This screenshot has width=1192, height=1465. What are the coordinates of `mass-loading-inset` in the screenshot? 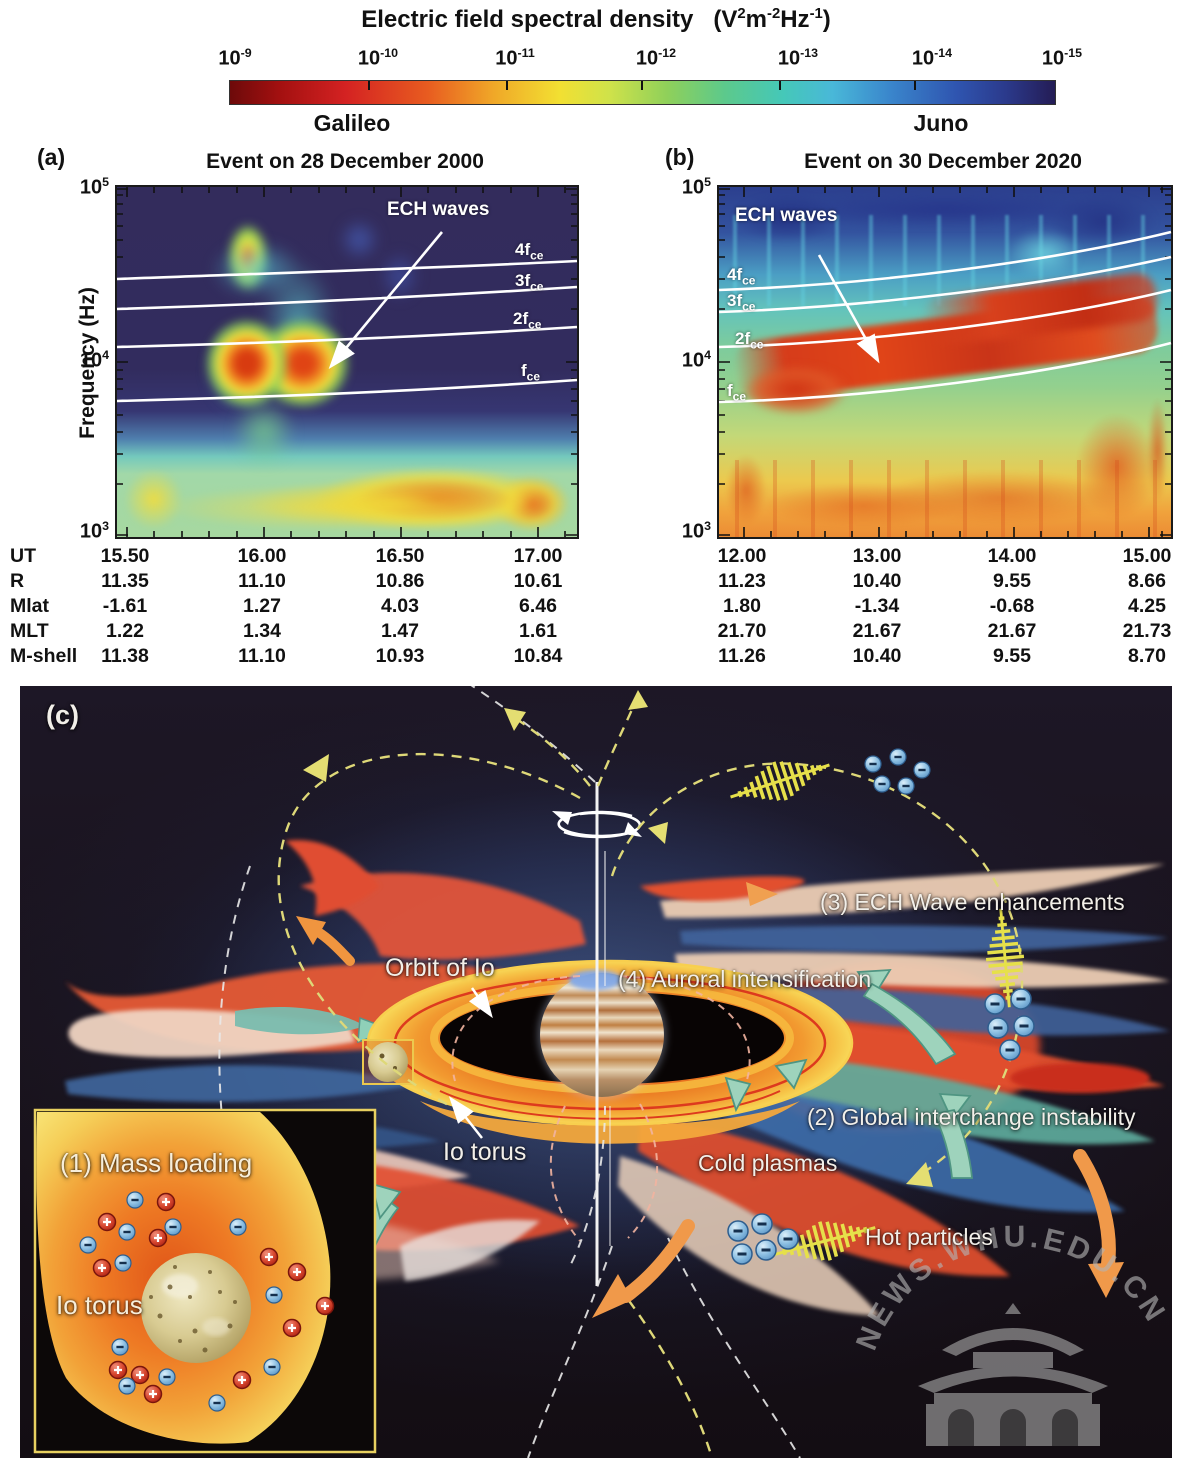 It's located at (205, 1281).